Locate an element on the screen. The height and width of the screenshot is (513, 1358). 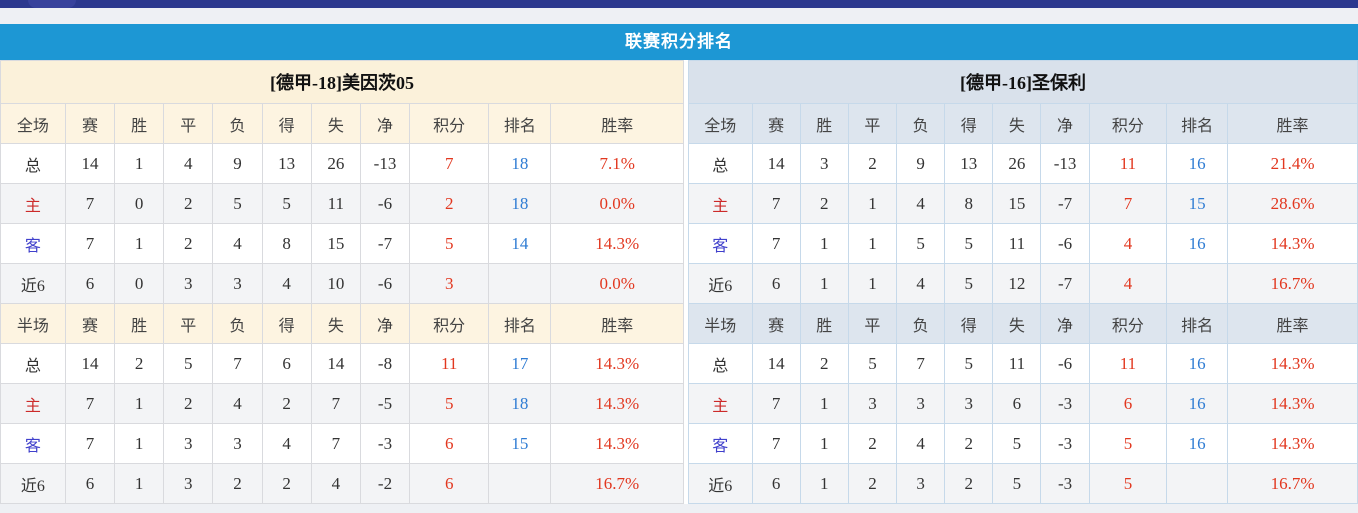
rate-cell: 0.0% is located at coordinates (617, 283).